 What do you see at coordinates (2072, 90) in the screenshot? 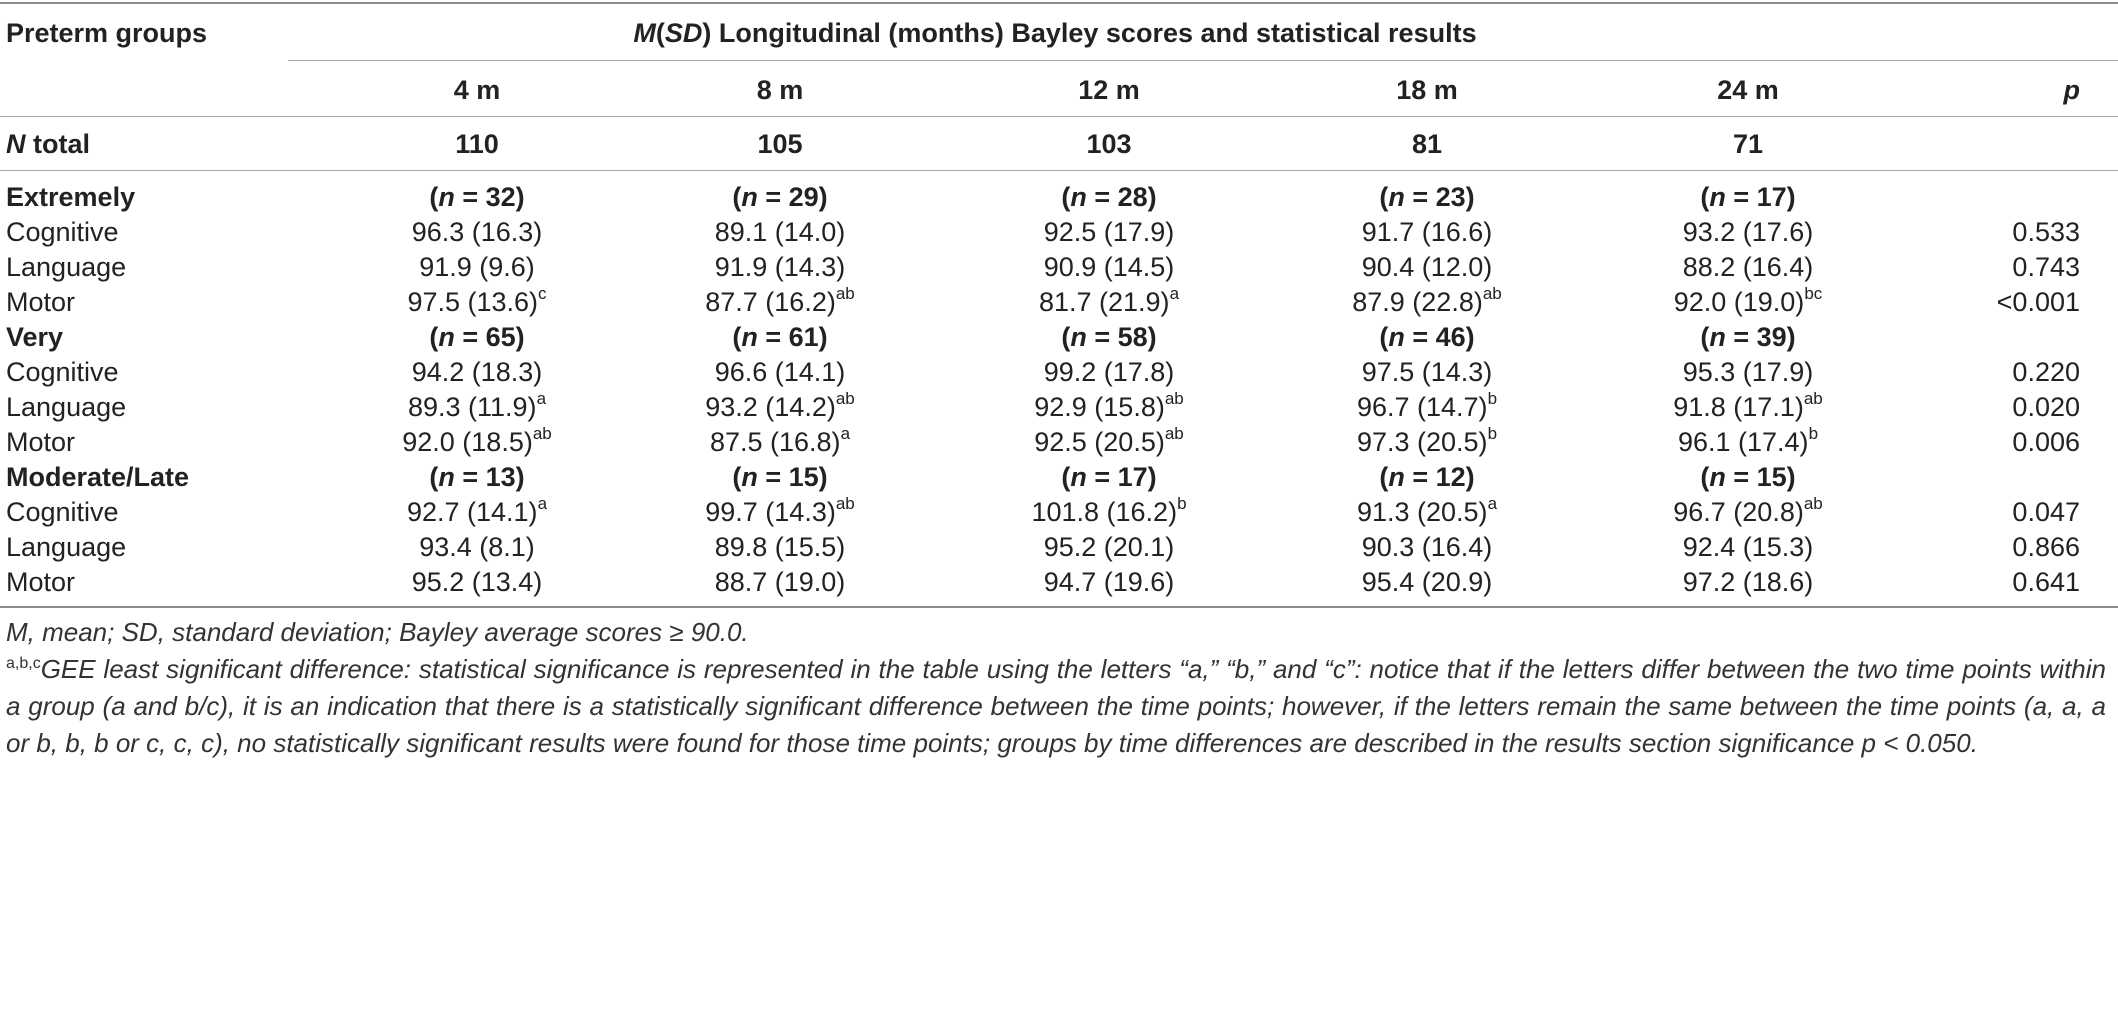
I see `p-column-header: p` at bounding box center [2072, 90].